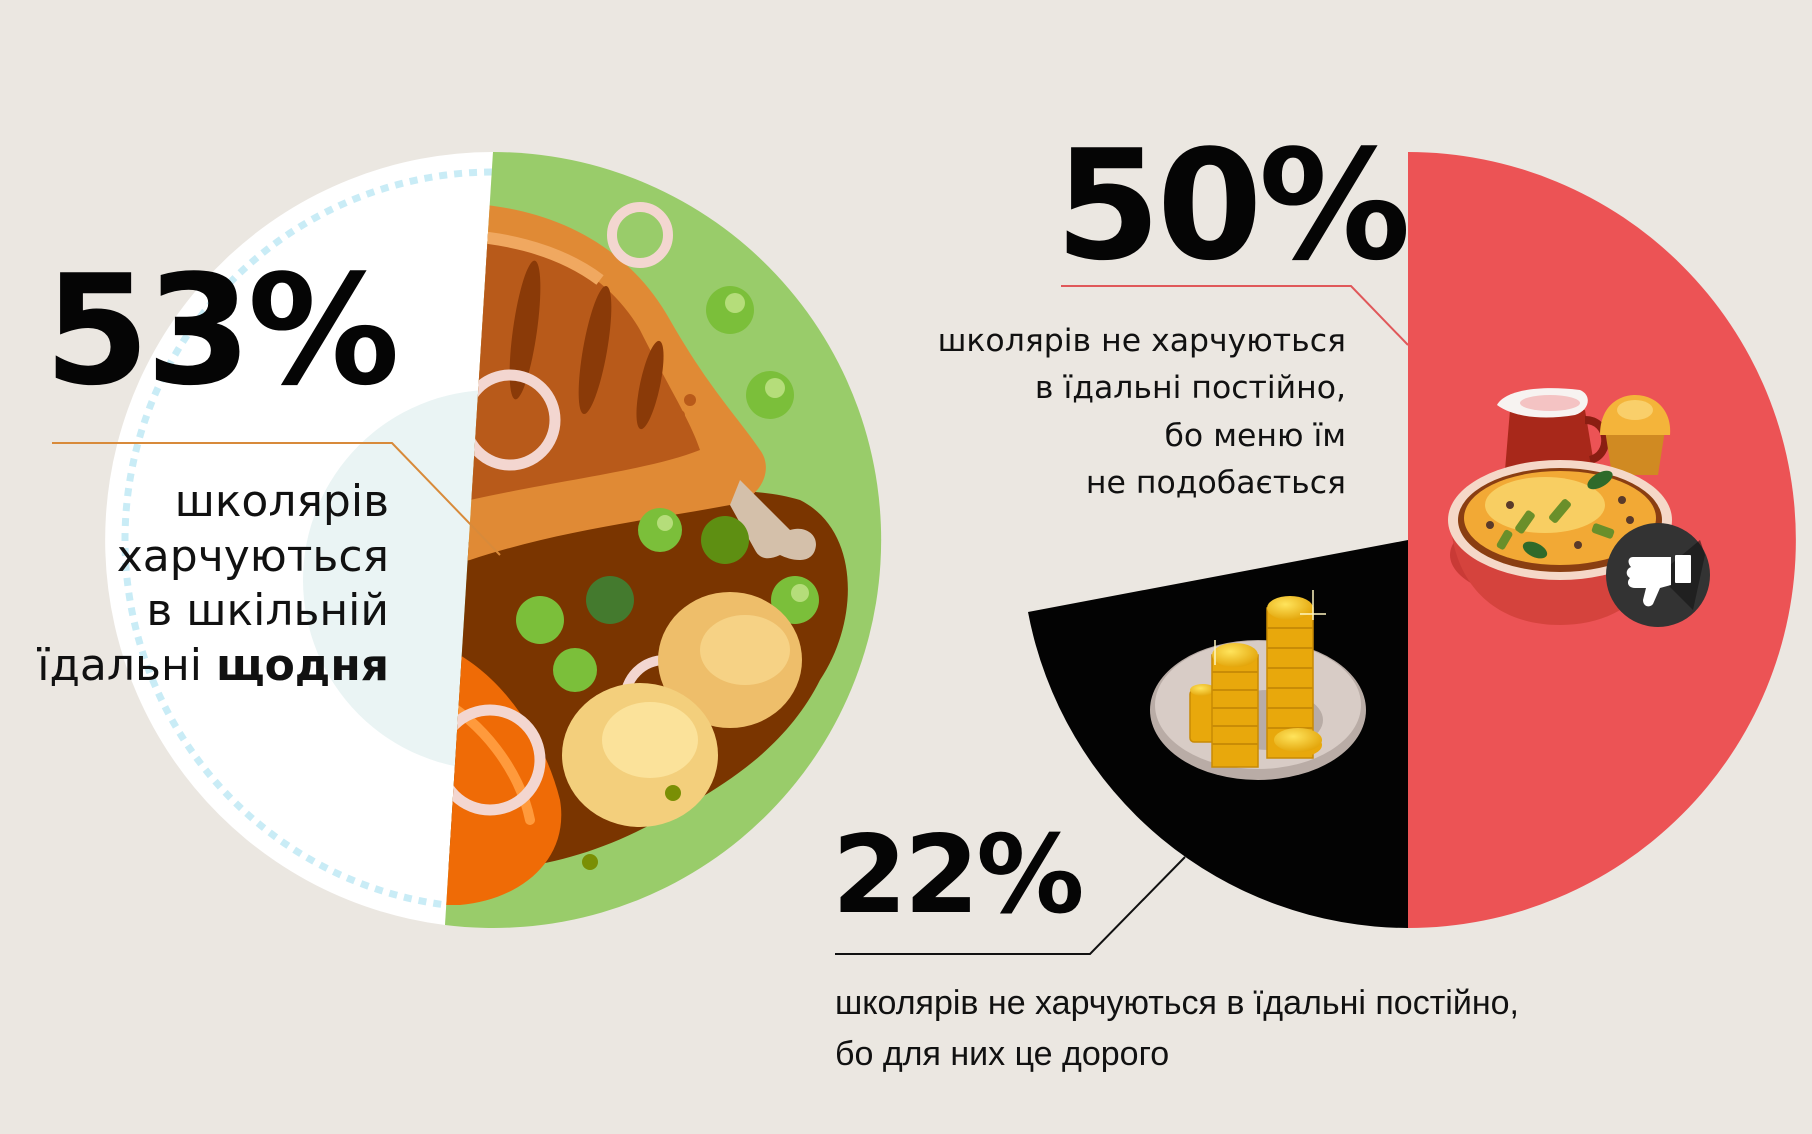 The height and width of the screenshot is (1134, 1812). What do you see at coordinates (222, 330) in the screenshot?
I see `left-percent-label: 53%` at bounding box center [222, 330].